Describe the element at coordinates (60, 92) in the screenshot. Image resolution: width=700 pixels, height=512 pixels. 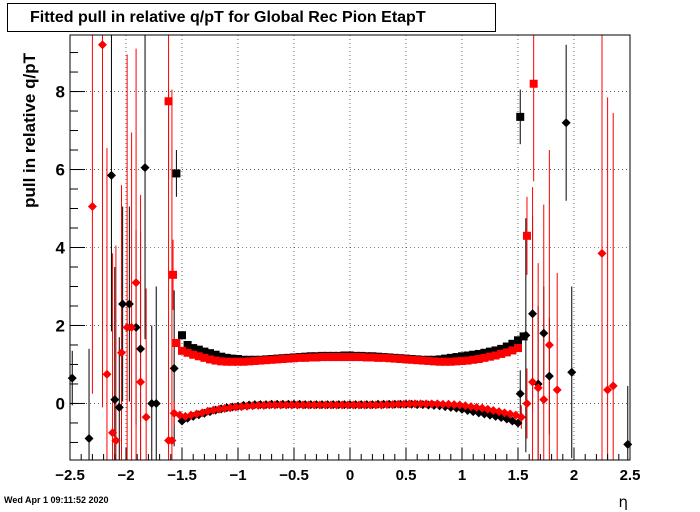
I see `y-tick-label: 8` at that location.